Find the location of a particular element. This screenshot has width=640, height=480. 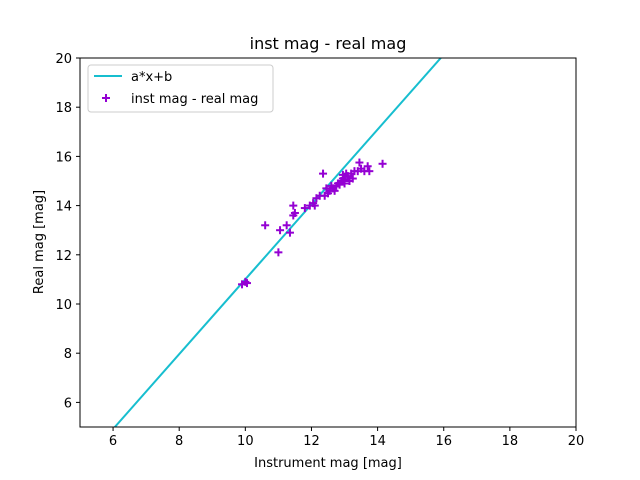

legend-box is located at coordinates (180, 88).